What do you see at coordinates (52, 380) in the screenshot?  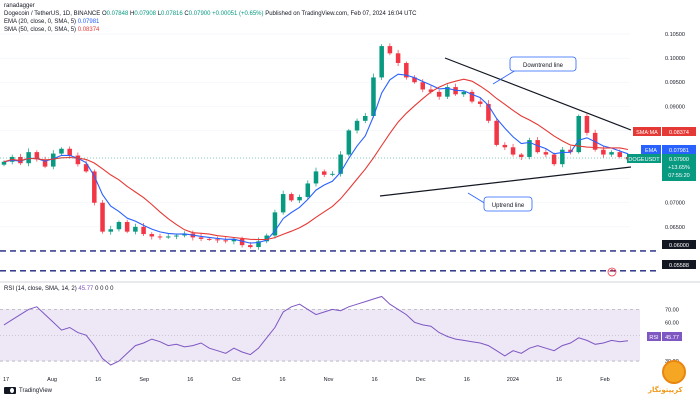 I see `time-tick-label: Aug` at bounding box center [52, 380].